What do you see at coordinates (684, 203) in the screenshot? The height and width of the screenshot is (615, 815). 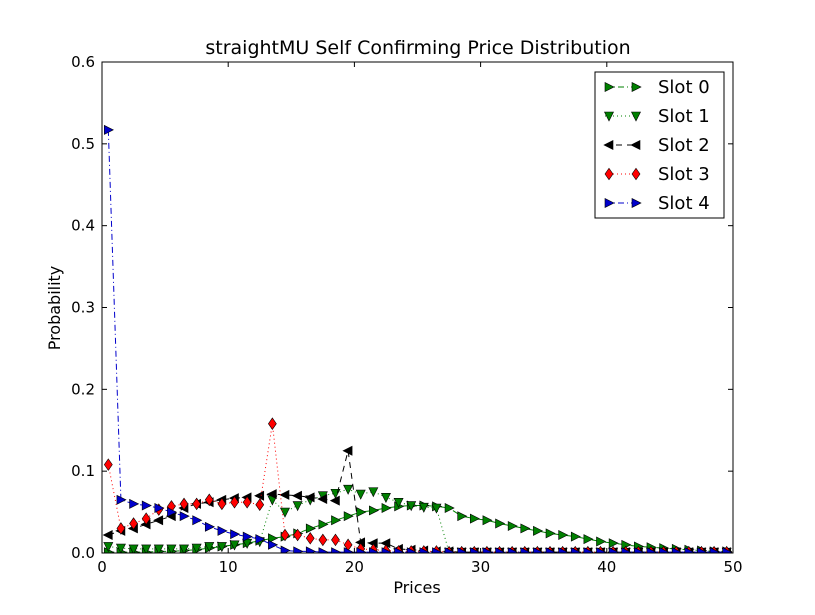 I see `legend-label: Slot 4` at bounding box center [684, 203].